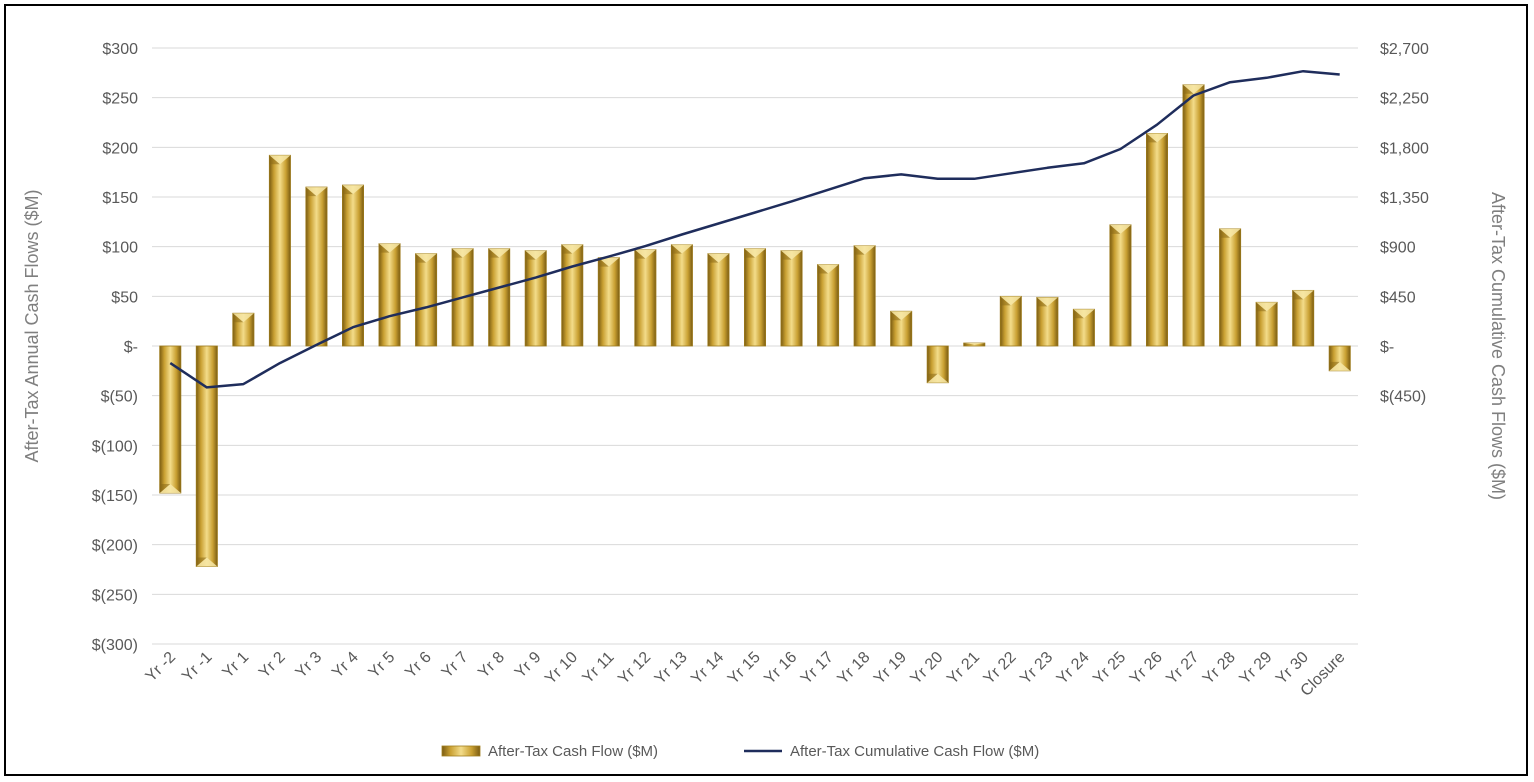 This screenshot has width=1534, height=782. I want to click on left-tick-label: $150, so click(120, 198).